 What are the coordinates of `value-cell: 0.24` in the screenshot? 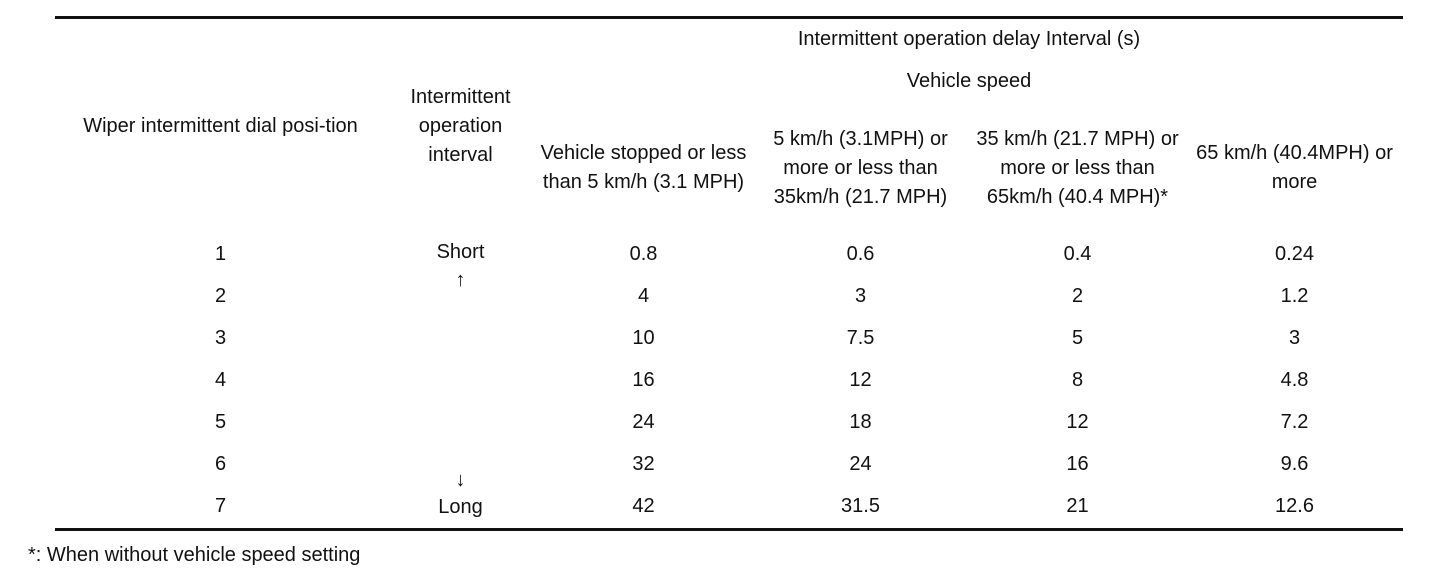 It's located at (1294, 254).